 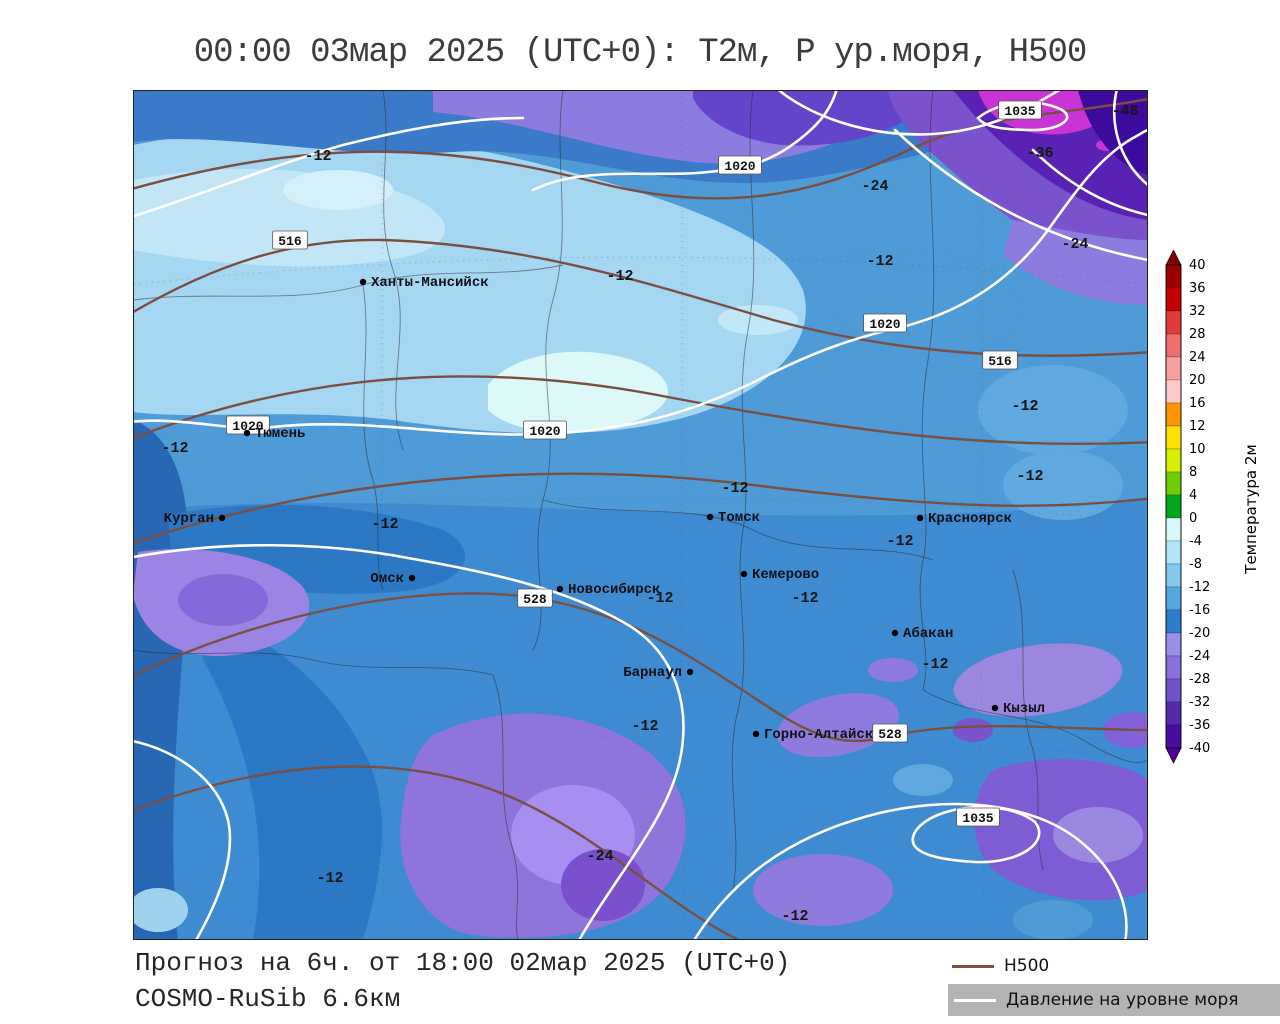 I want to click on city-marker: Кемерово, so click(x=779, y=575).